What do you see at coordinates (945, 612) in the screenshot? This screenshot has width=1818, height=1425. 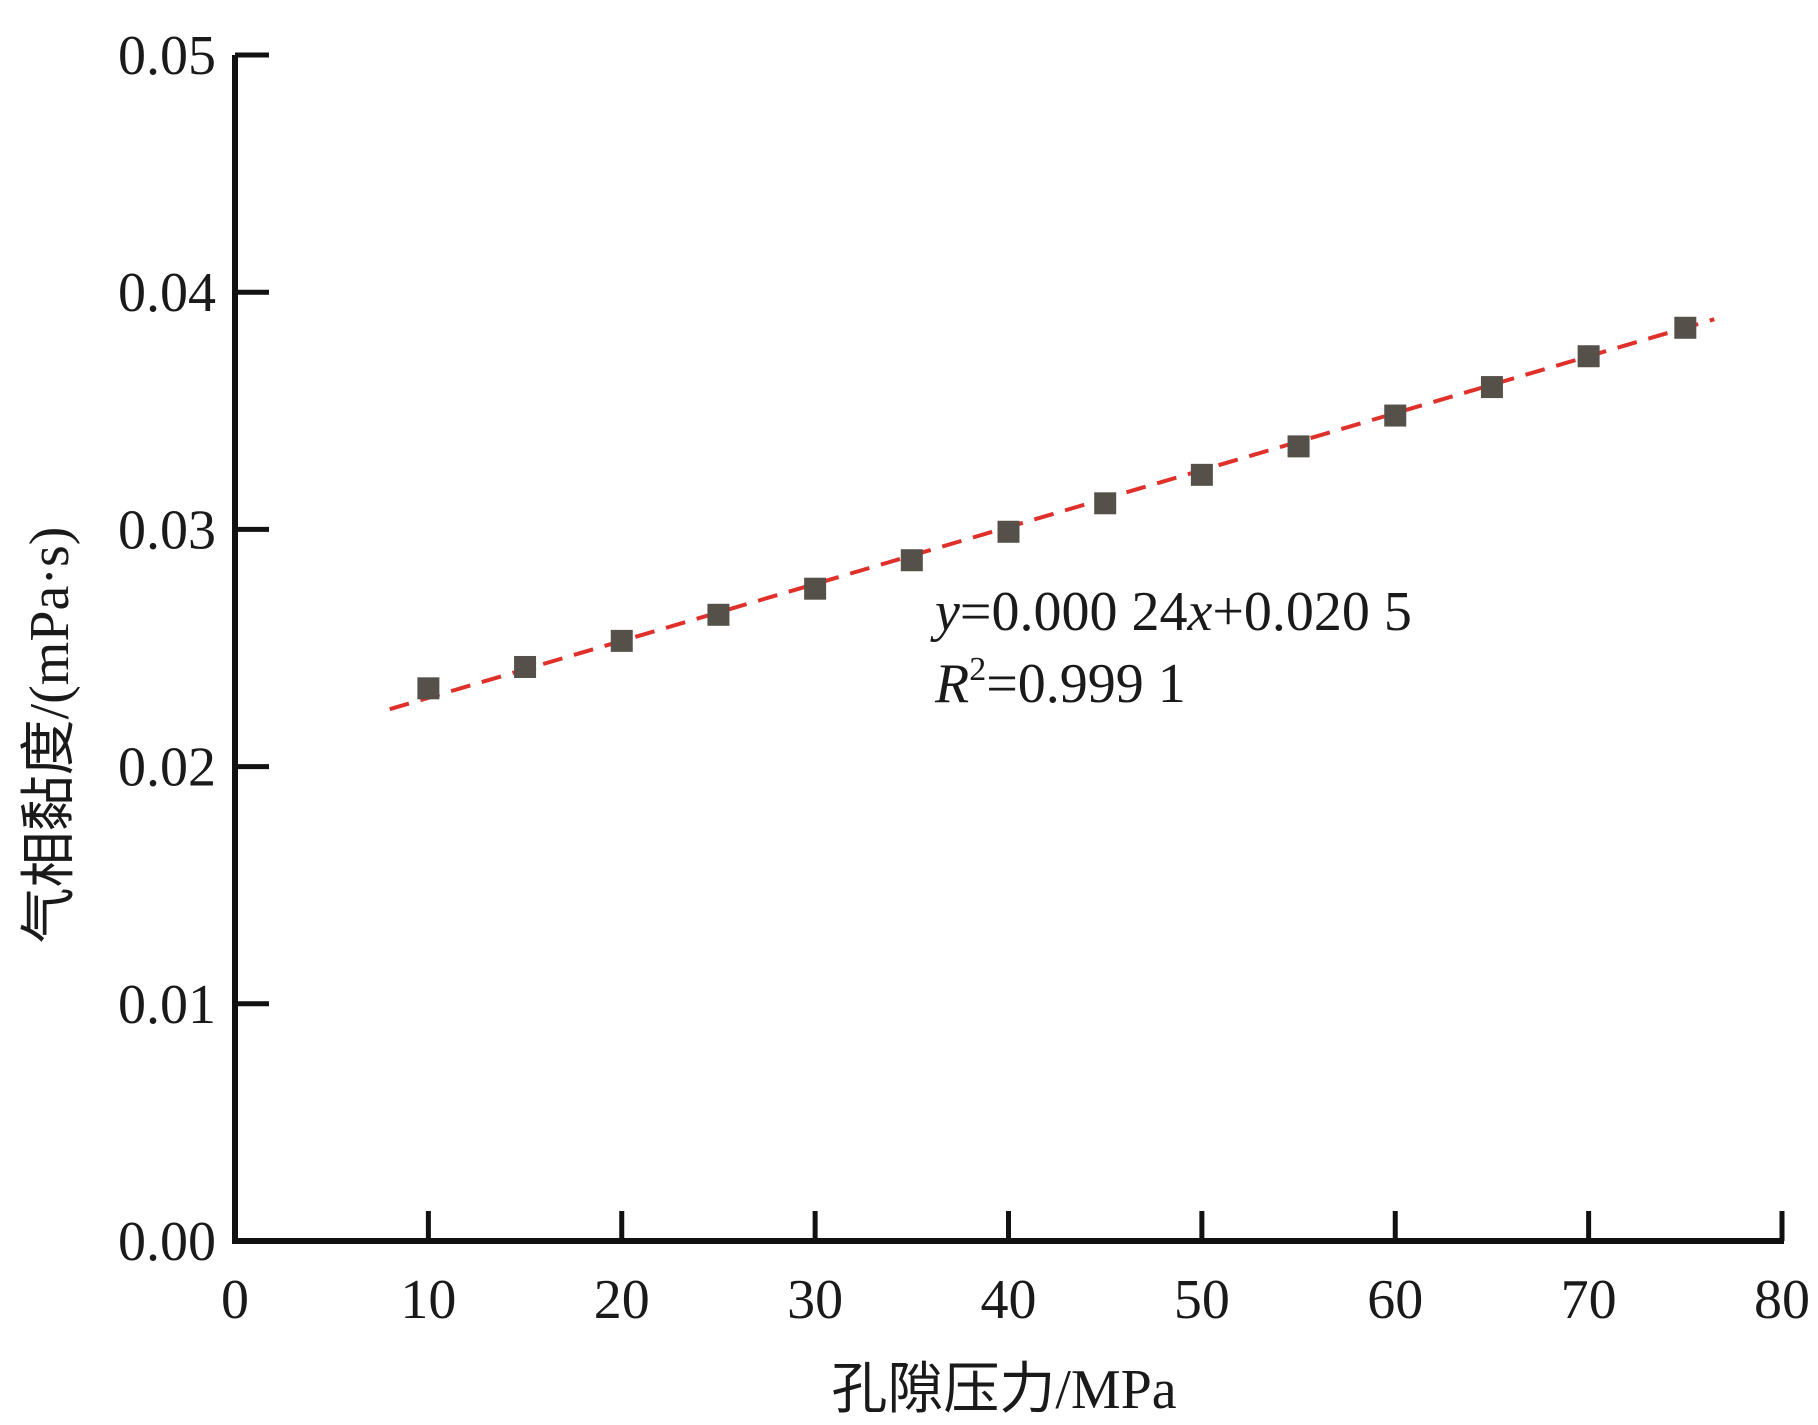 I see `equation-y-var: y` at bounding box center [945, 612].